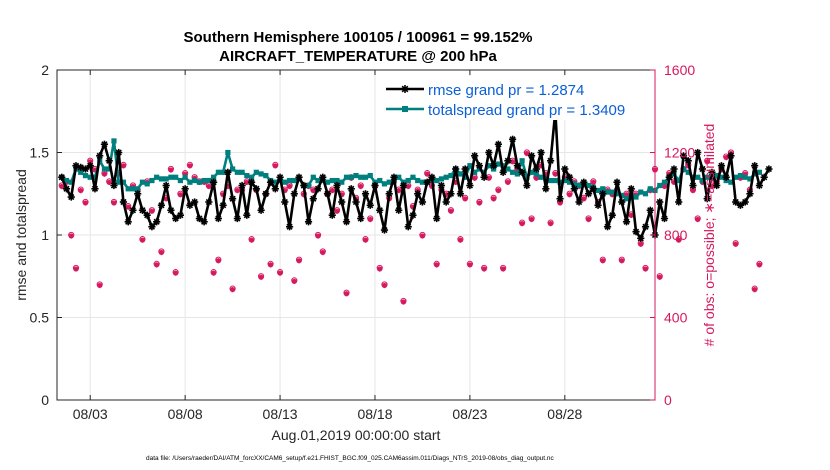  I want to click on chart-subtitle: AIRCRAFT_TEMPERATURE @ 200 hPa, so click(358, 56).